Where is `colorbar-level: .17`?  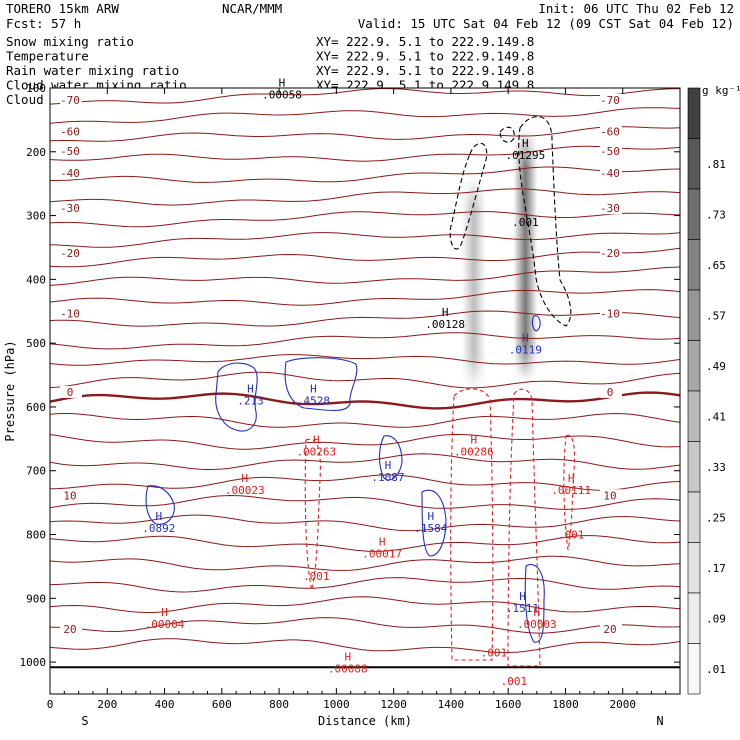
colorbar-level: .17 is located at coordinates (716, 568).